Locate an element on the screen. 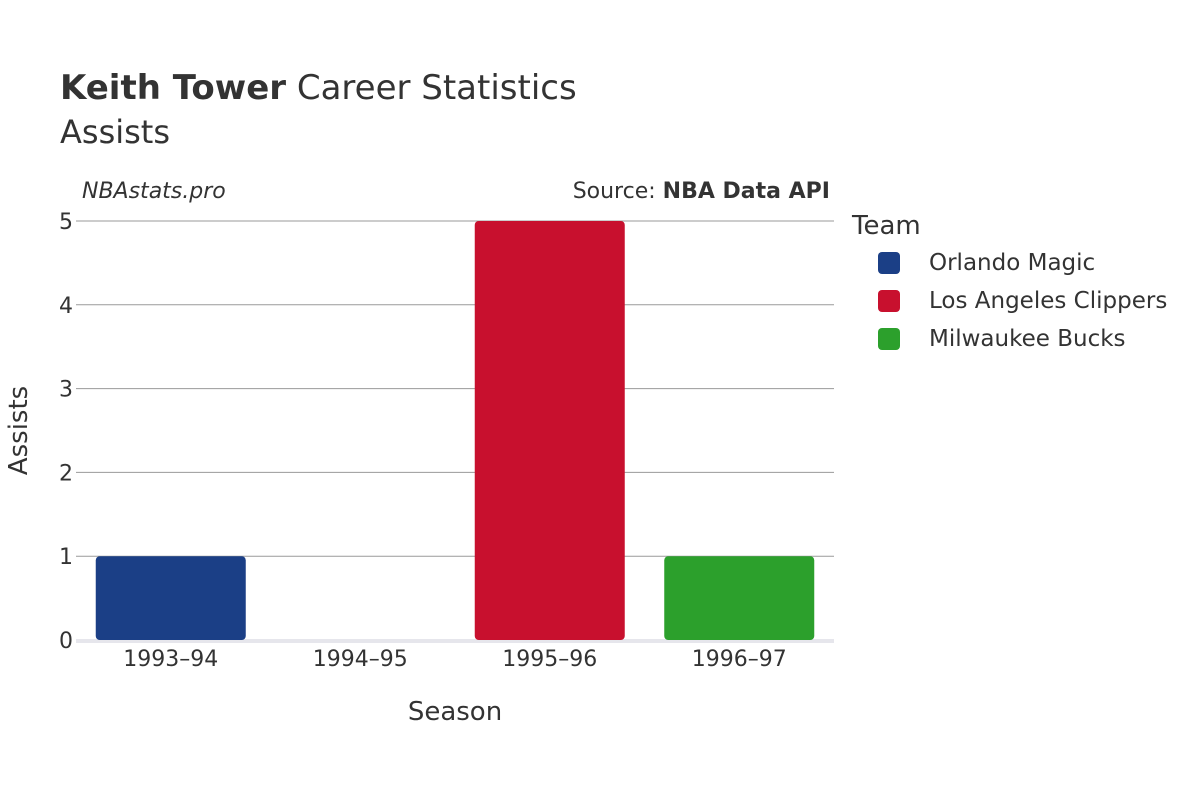  chart-title: Keith Tower Career Statistics is located at coordinates (318, 88).